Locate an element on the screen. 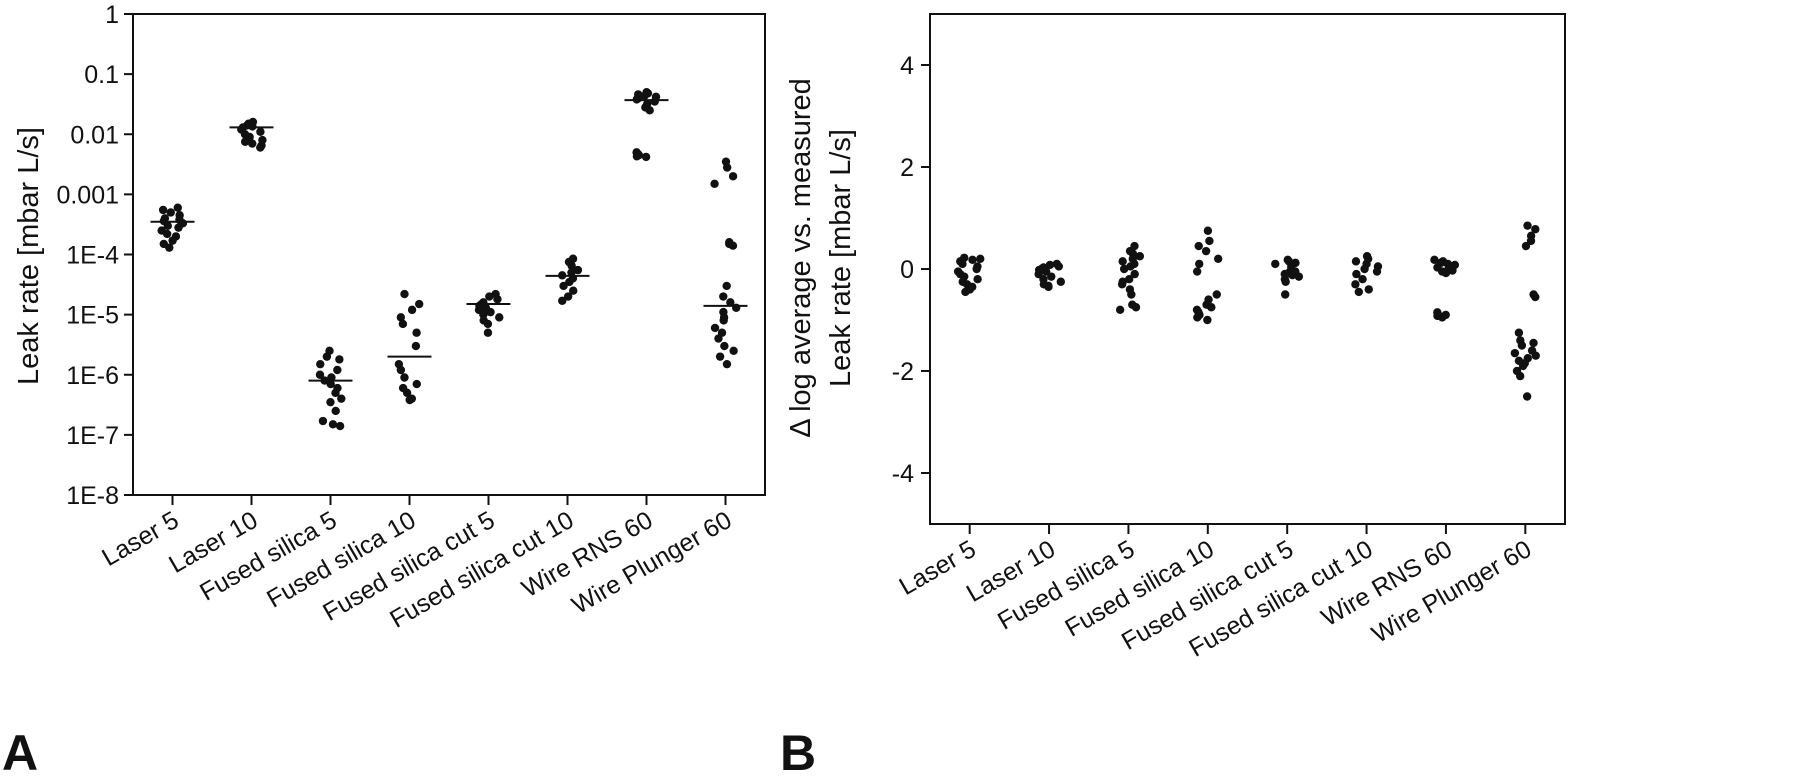 The image size is (1800, 784). panel-a-y-tick-label: 0.01 is located at coordinates (94, 135).